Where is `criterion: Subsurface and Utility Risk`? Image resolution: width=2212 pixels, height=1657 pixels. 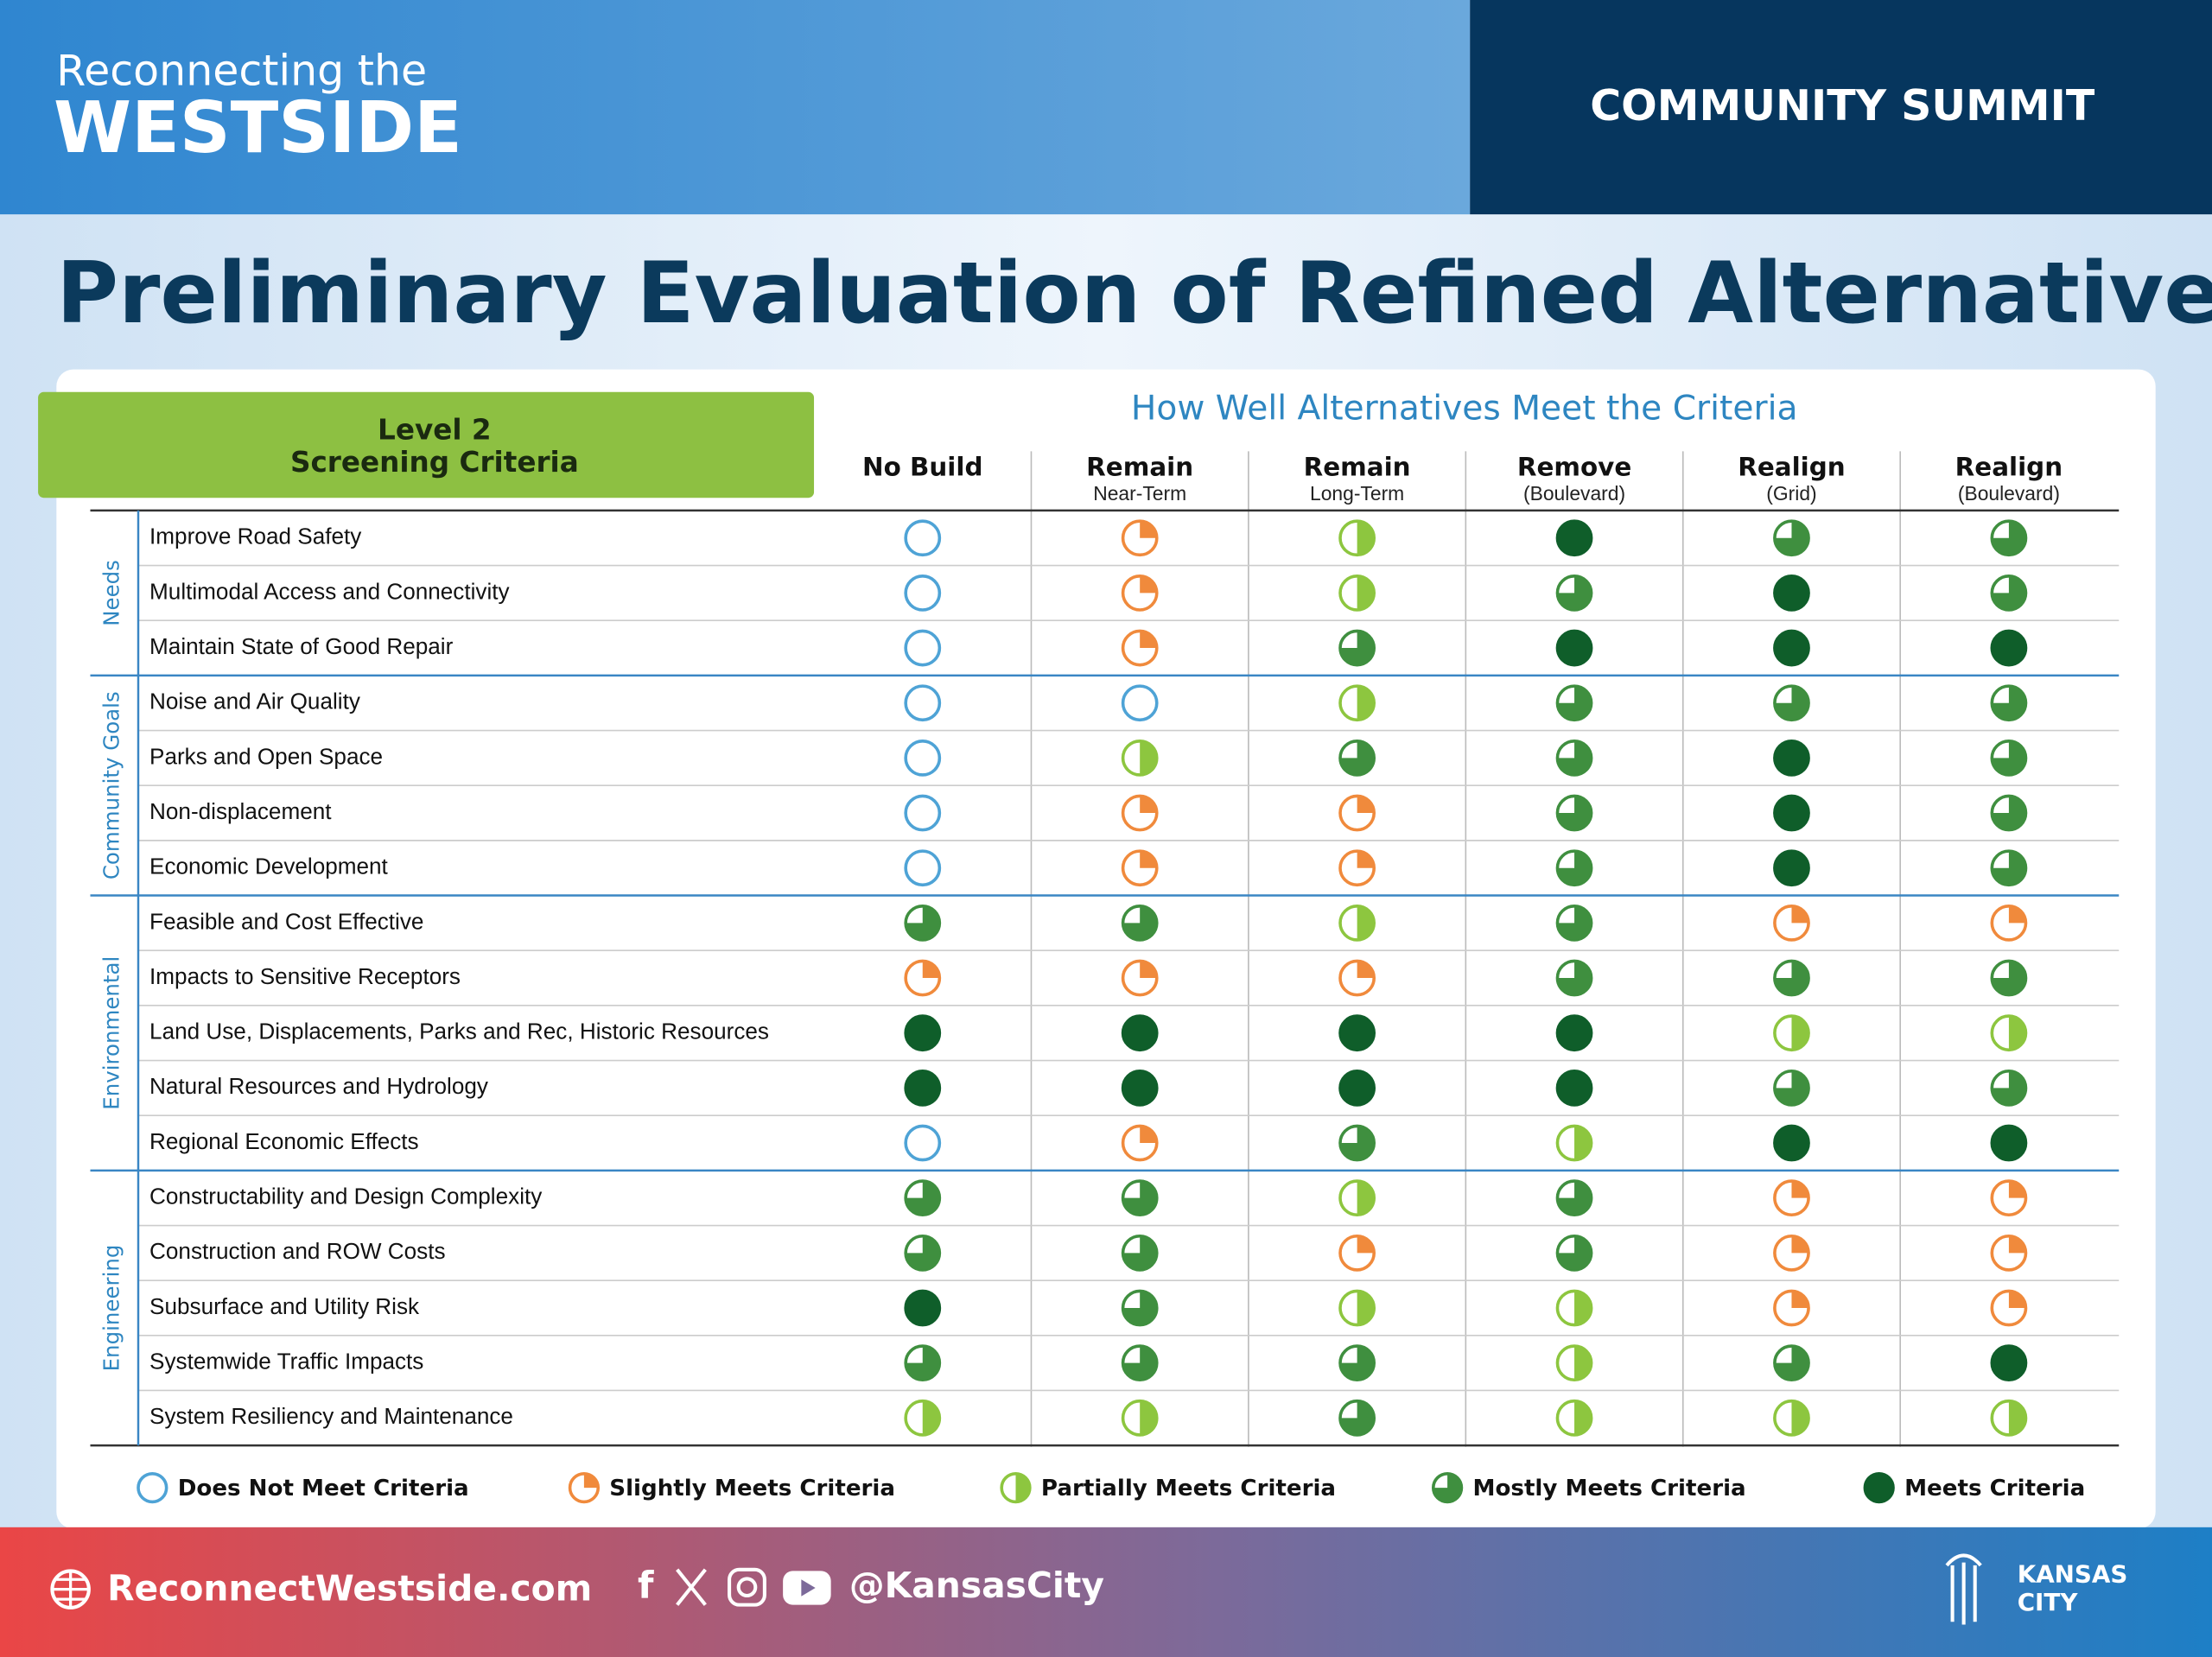
criterion: Subsurface and Utility Risk is located at coordinates (284, 1306).